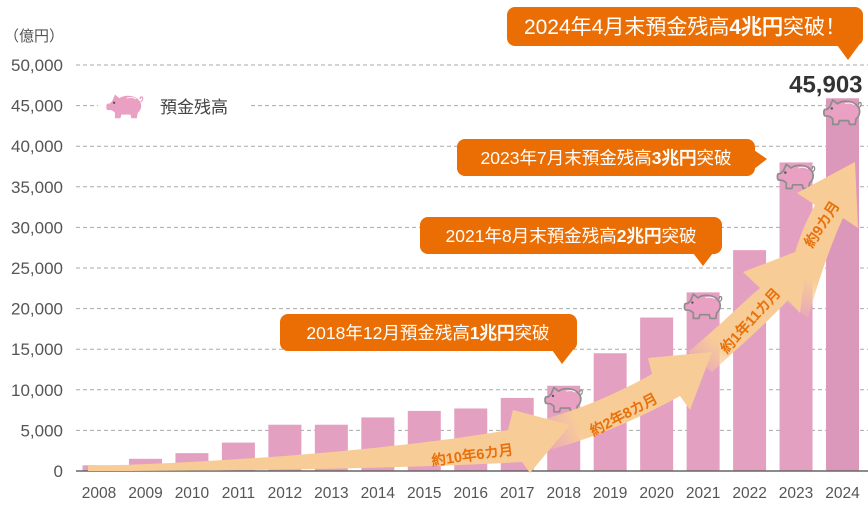  Describe the element at coordinates (610, 493) in the screenshot. I see `x-tick-label: 2019` at that location.